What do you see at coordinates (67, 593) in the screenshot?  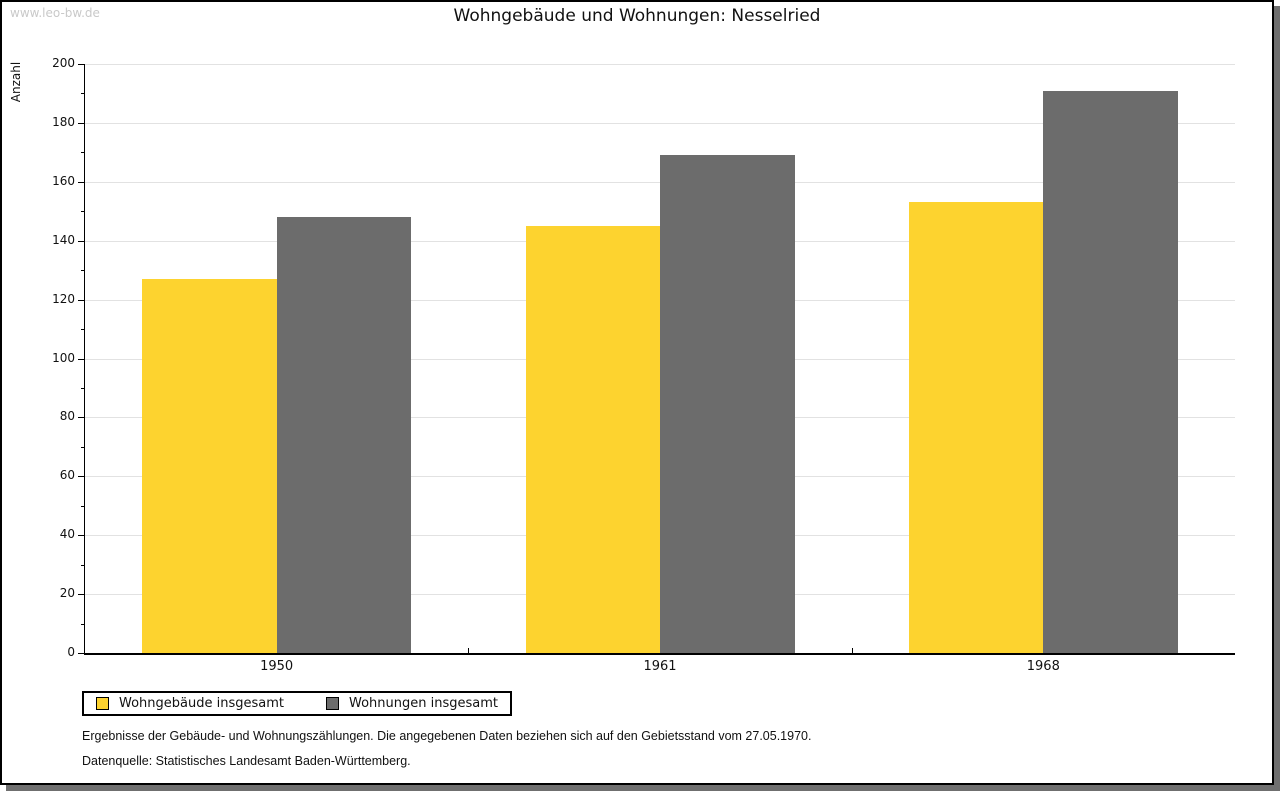 I see `y-tick-label: 20` at bounding box center [67, 593].